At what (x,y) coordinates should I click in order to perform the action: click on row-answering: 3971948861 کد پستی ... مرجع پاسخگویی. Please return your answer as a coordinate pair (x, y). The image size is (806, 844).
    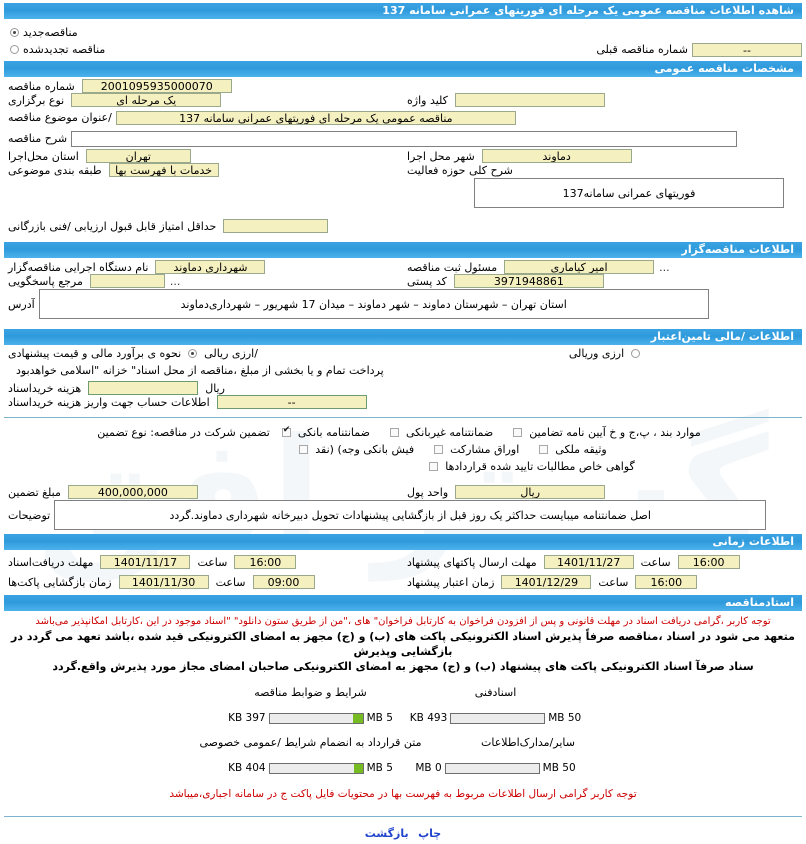
    Looking at the image, I should click on (403, 281).